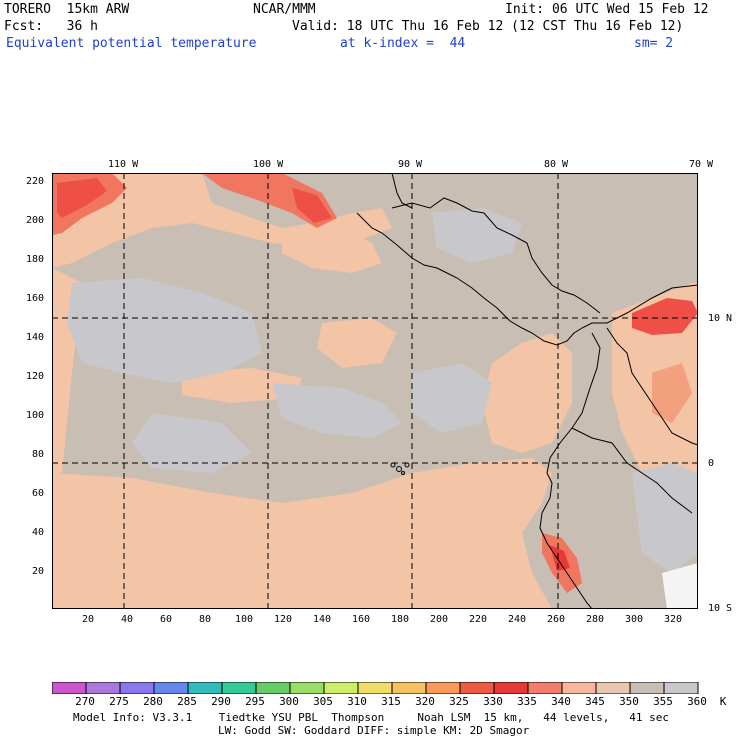 The width and height of the screenshot is (740, 740). I want to click on color-bar-label: 360, so click(697, 701).